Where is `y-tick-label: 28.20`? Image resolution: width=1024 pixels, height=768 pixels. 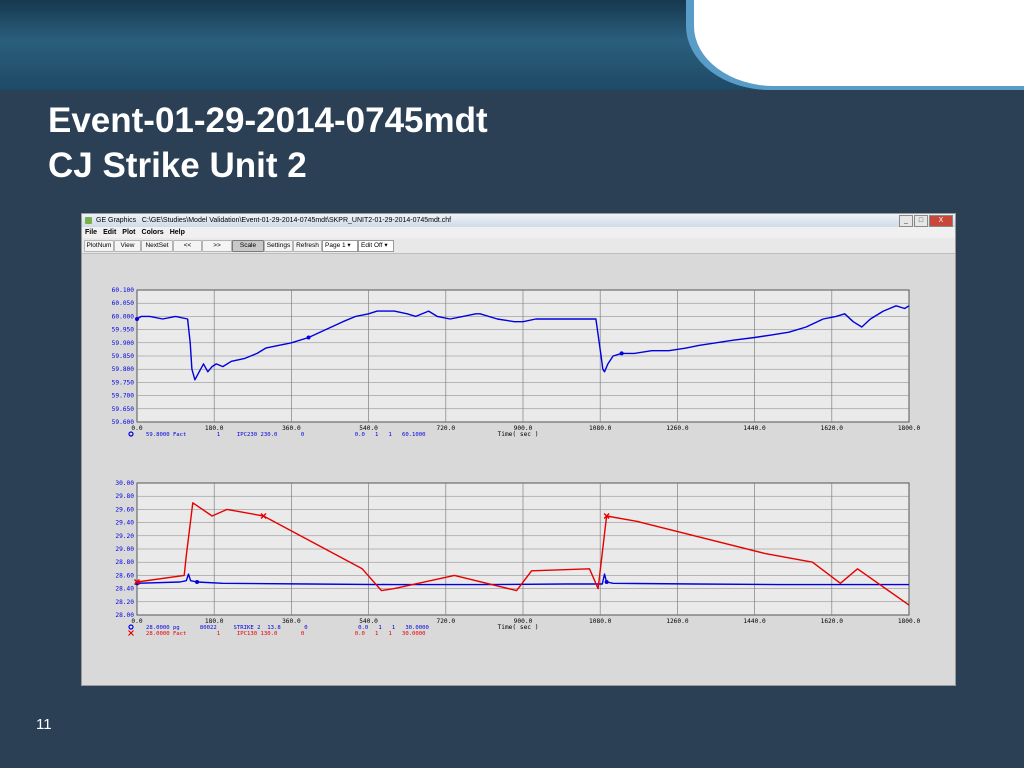 y-tick-label: 28.20 is located at coordinates (124, 602).